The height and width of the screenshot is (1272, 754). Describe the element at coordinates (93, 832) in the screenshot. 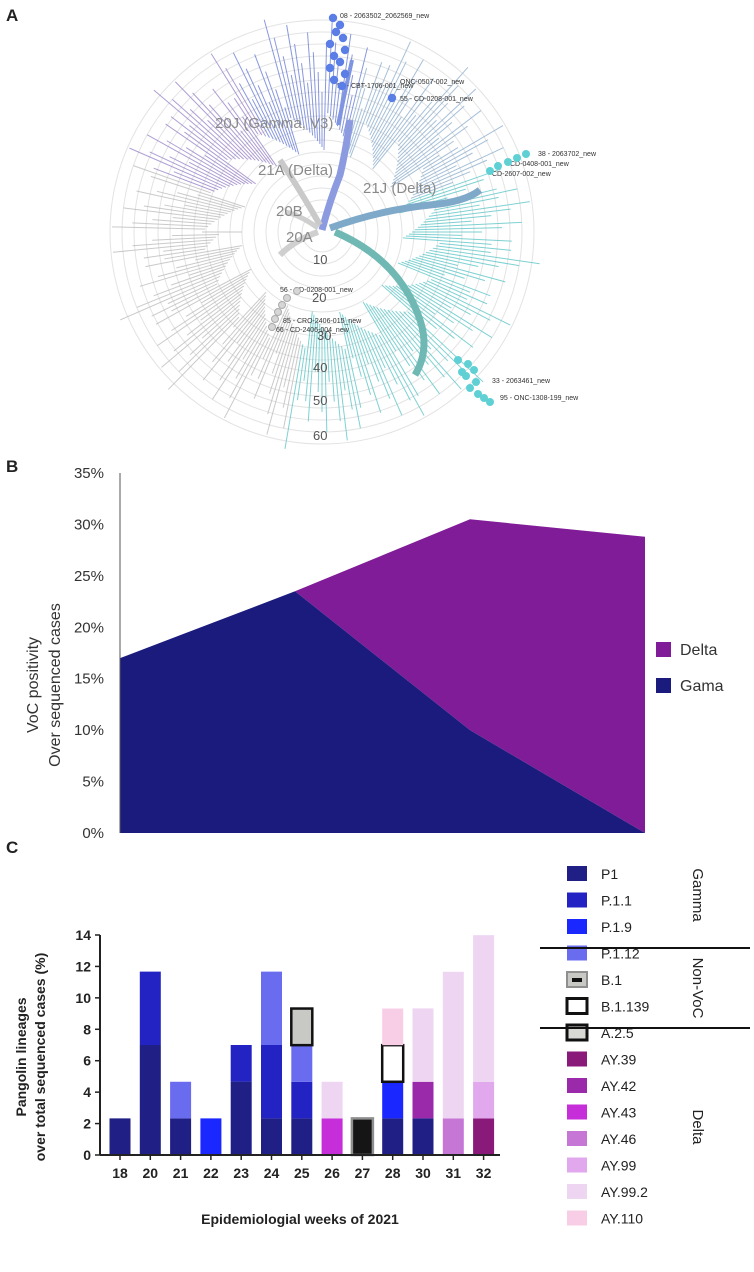

I see `y-tick-label: 0%` at that location.